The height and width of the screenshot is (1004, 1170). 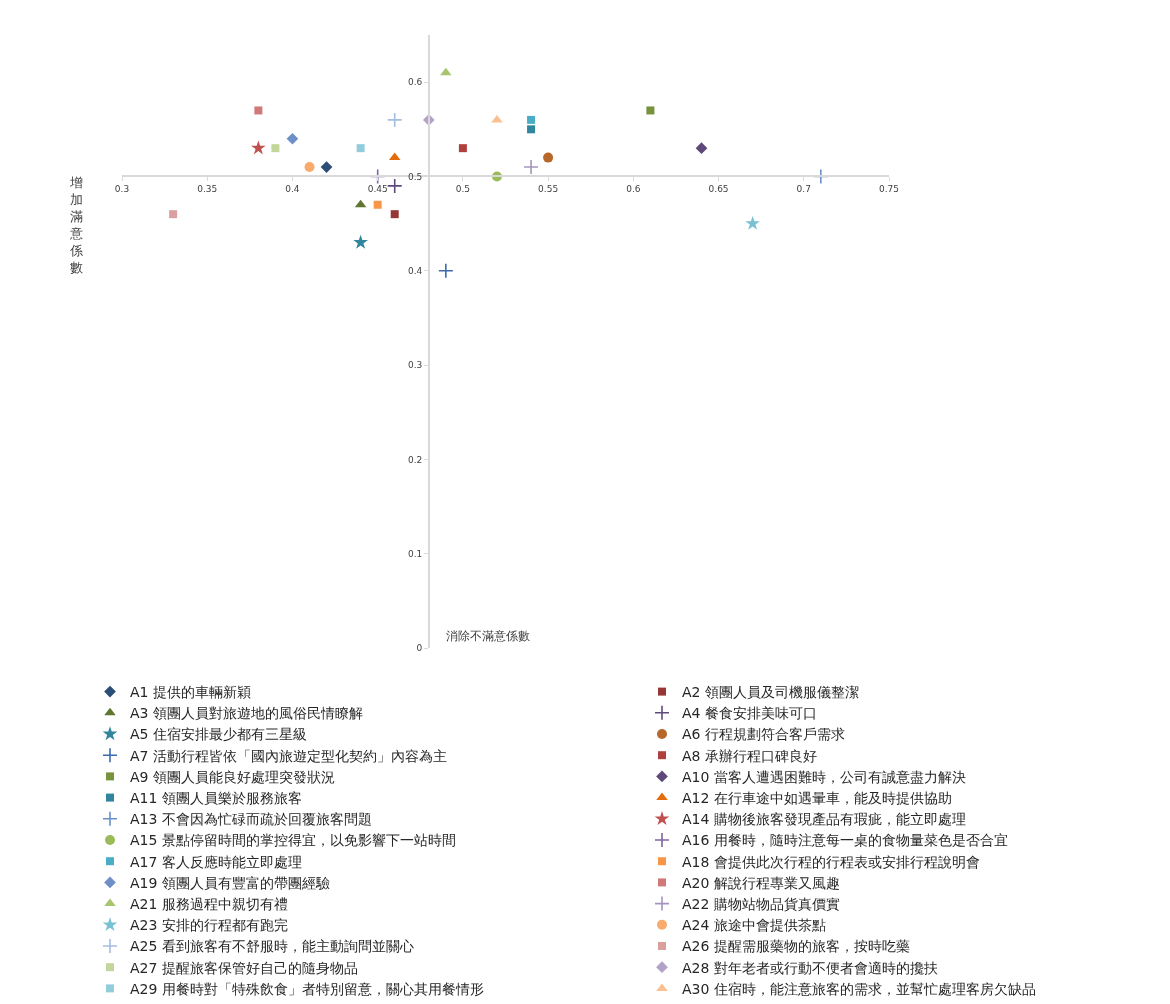 What do you see at coordinates (246, 713) in the screenshot?
I see `legend-label: A3 領團人員對旅遊地的風俗民情瞭解` at bounding box center [246, 713].